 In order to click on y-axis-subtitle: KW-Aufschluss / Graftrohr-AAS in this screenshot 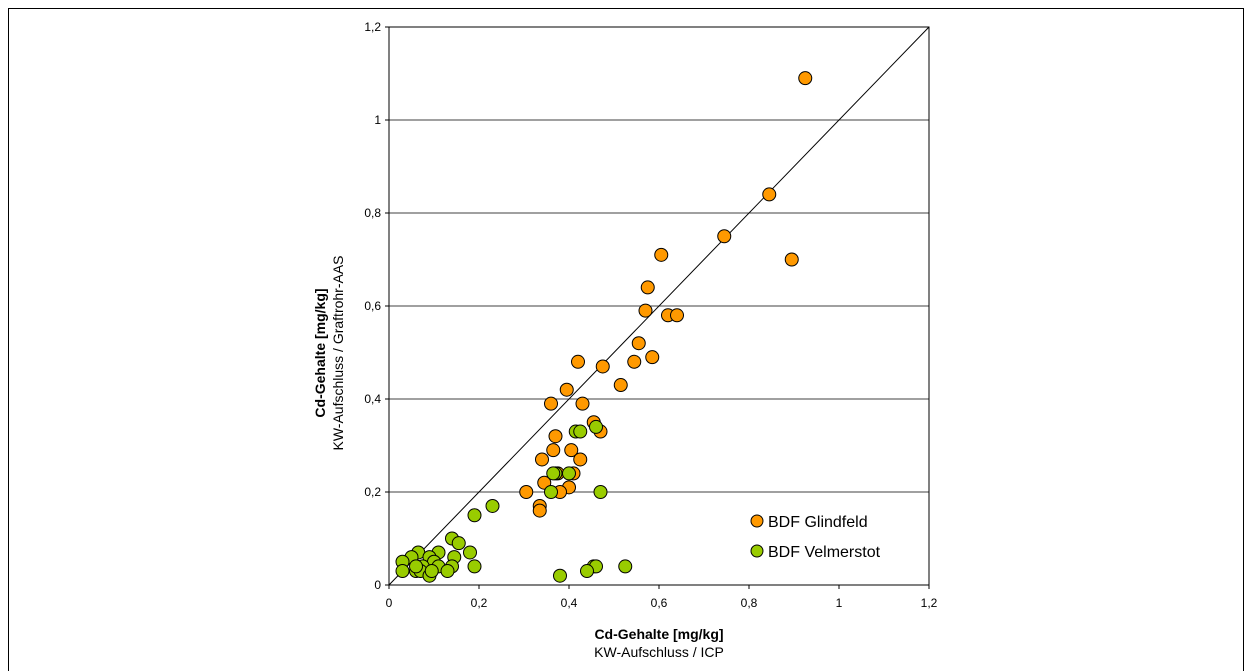, I will do `click(338, 352)`.